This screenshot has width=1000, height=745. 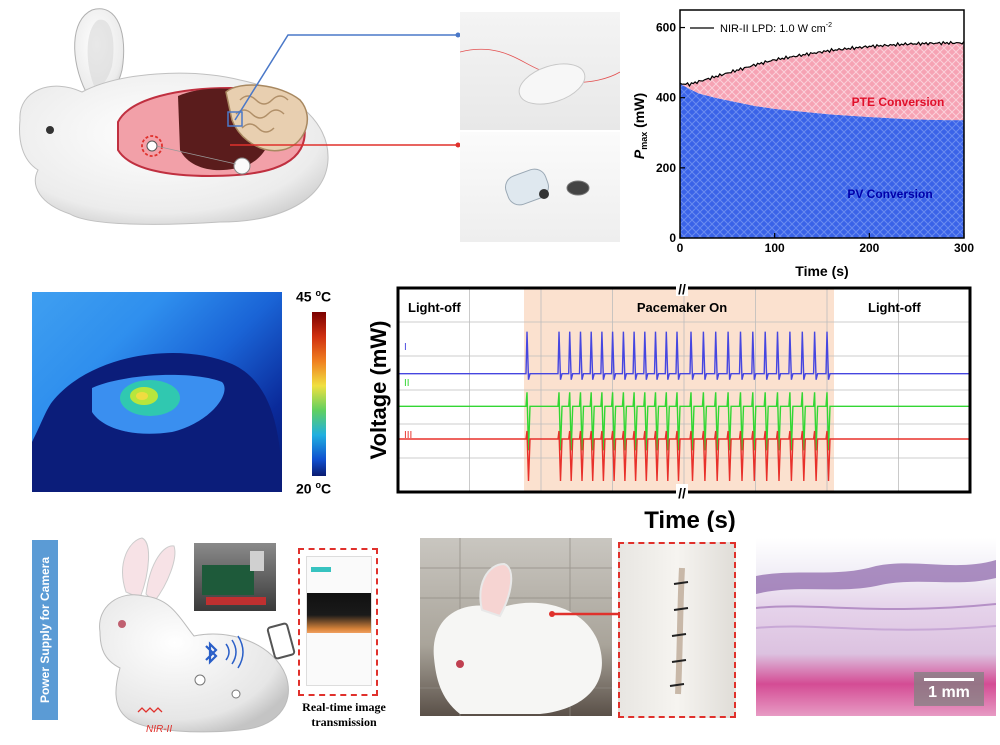 What do you see at coordinates (235, 577) in the screenshot?
I see `camera-setup-photo` at bounding box center [235, 577].